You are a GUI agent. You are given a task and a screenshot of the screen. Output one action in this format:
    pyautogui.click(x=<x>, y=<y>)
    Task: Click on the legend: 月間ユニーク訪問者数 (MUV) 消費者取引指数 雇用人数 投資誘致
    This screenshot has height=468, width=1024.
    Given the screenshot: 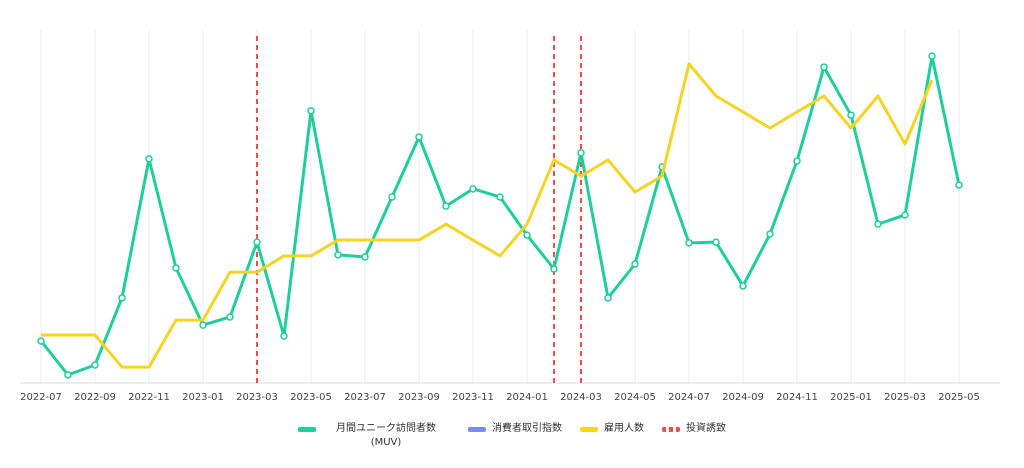 What is the action you would take?
    pyautogui.click(x=512, y=436)
    